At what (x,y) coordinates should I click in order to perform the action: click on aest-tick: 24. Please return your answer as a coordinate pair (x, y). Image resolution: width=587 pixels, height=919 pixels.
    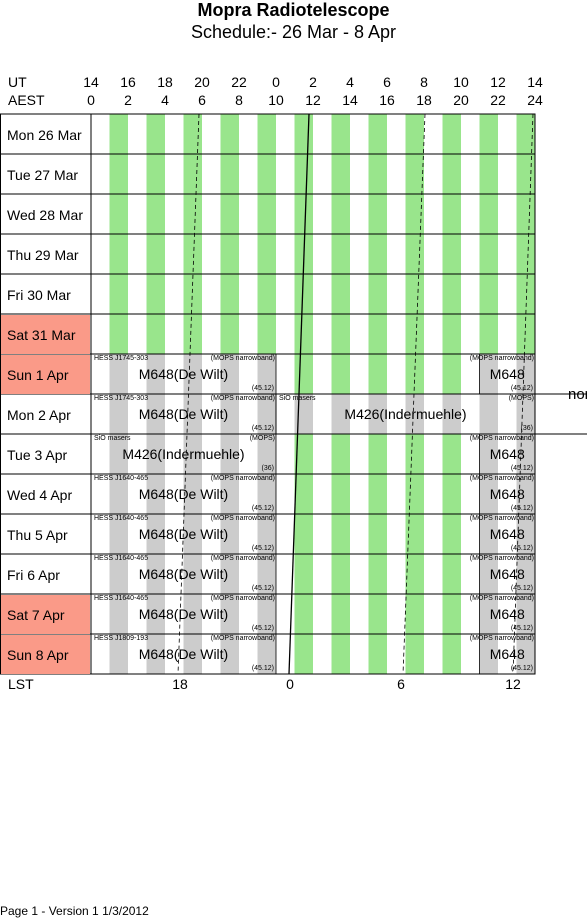
    Looking at the image, I should click on (535, 100).